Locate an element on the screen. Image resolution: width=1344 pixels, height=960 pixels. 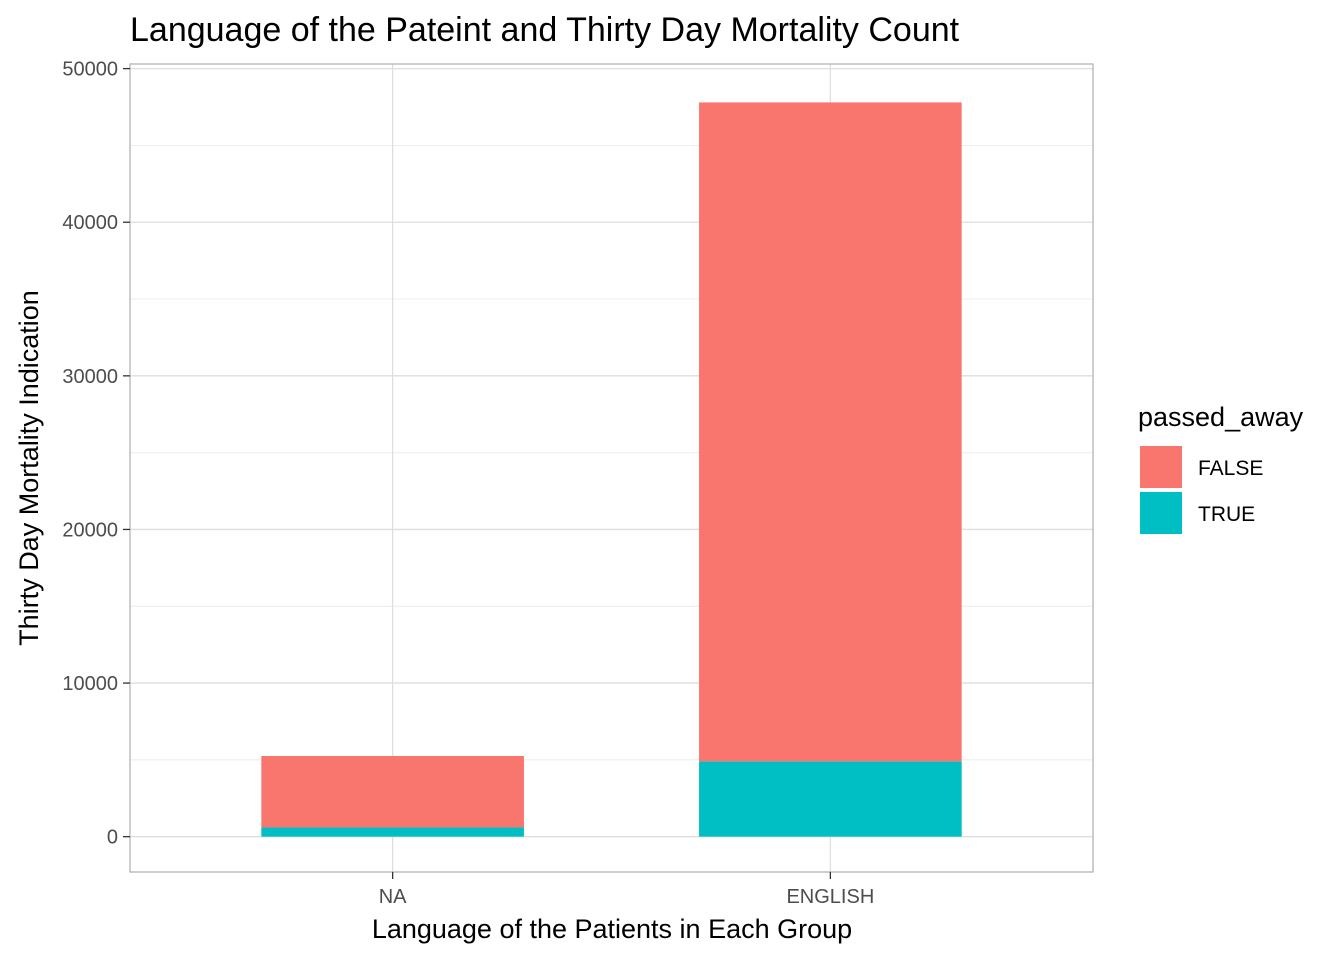
legend-label-false: FALSE is located at coordinates (1230, 468).